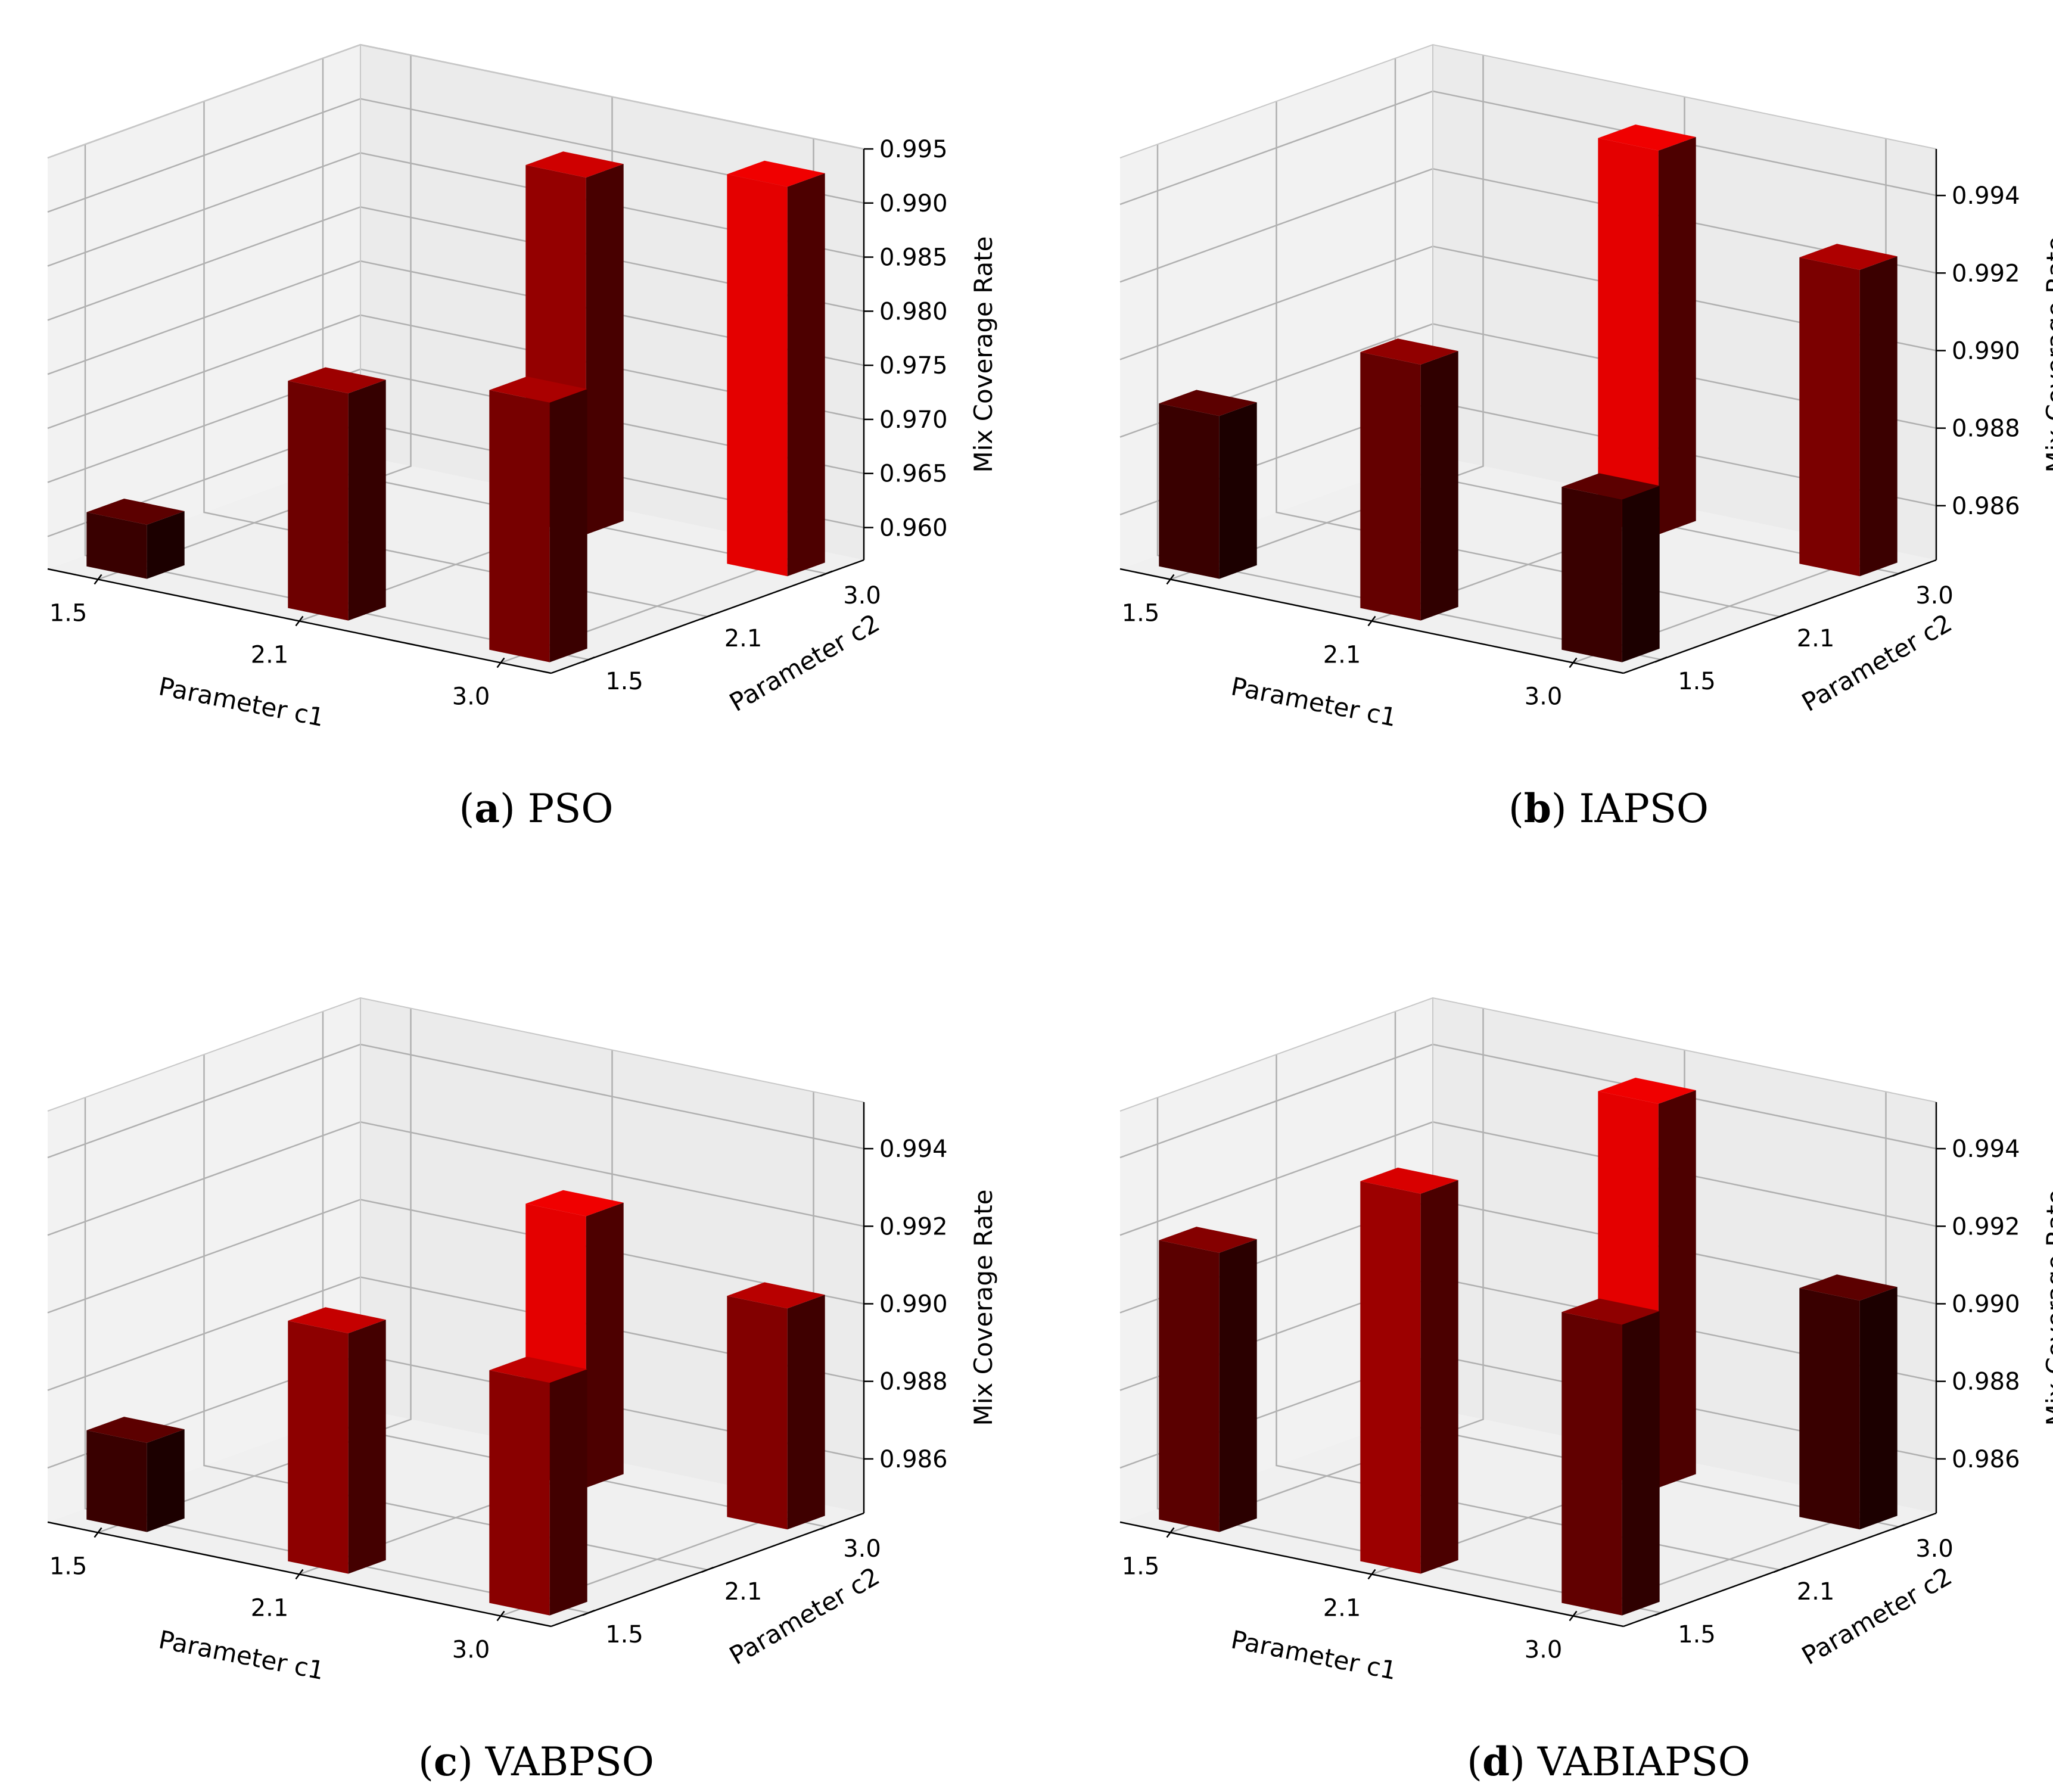 The width and height of the screenshot is (2053, 1792). I want to click on caption-title: VABPSO, so click(569, 1762).